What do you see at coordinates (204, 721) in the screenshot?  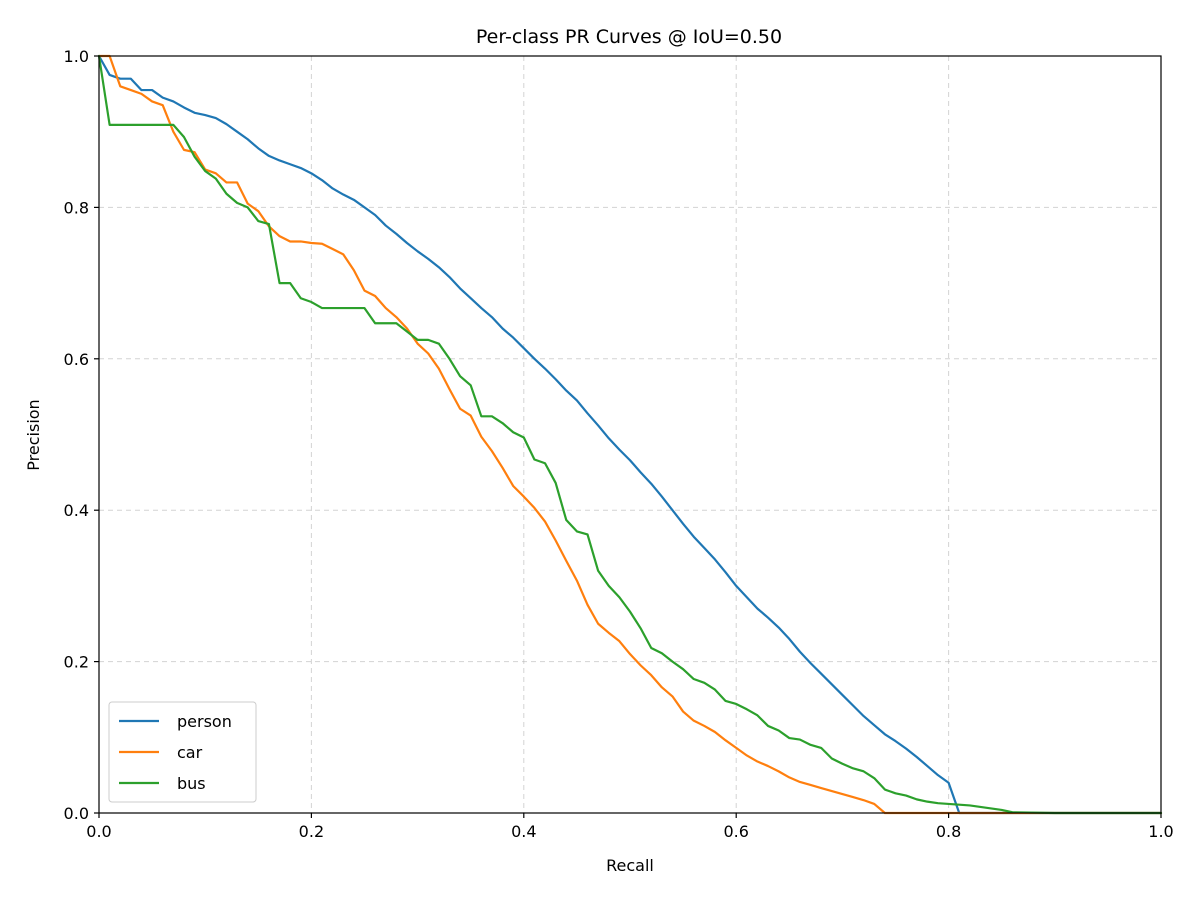 I see `legend-label-person: person` at bounding box center [204, 721].